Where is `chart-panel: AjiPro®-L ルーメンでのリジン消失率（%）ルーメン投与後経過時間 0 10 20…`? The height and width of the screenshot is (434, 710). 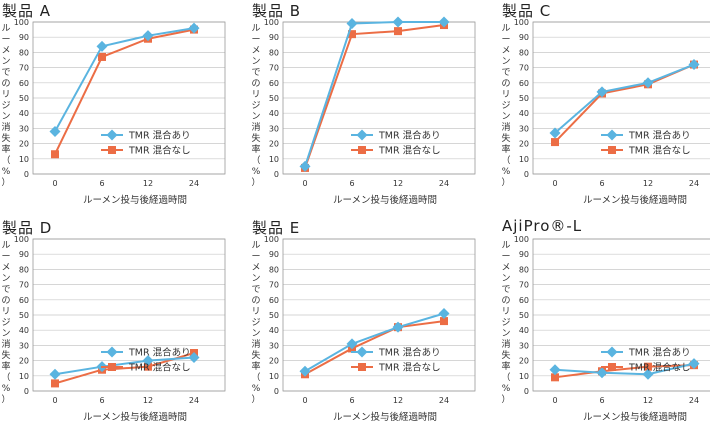 chart-panel: AjiPro®-L ルーメンでのリジン消失率（%）ルーメン投与後経過時間 0 10 20… is located at coordinates (605, 325).